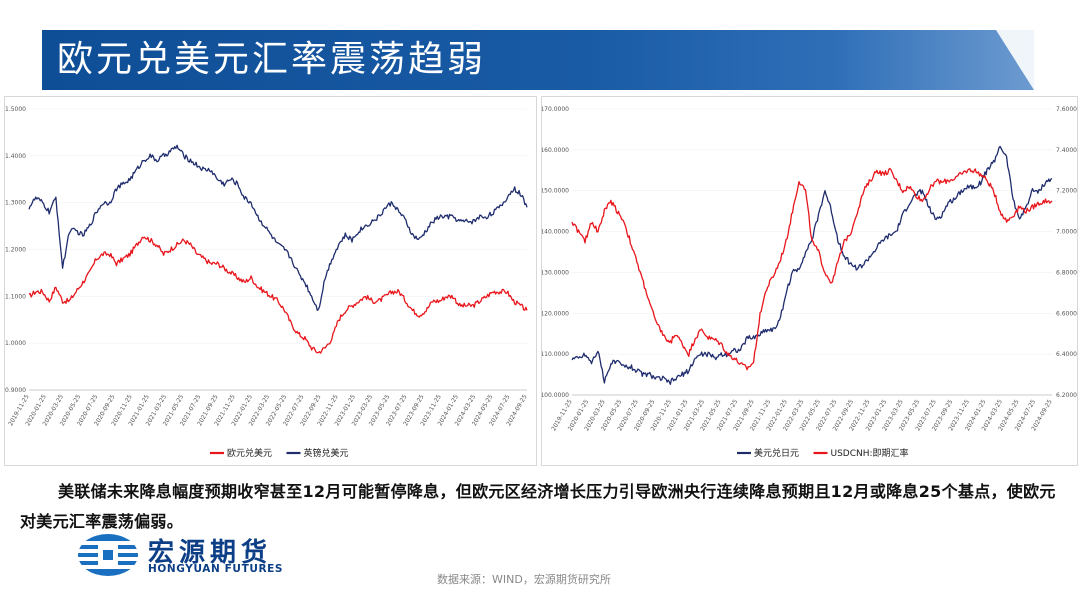  Describe the element at coordinates (555, 150) in the screenshot. I see `y-tick-label: 160.0000` at that location.